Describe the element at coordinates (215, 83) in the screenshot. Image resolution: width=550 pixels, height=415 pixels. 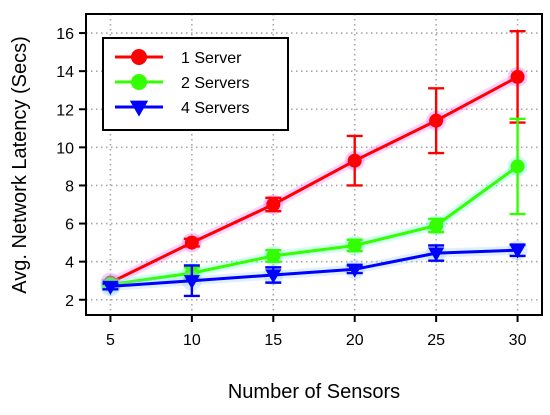
I see `legend-label: 2 Servers` at that location.